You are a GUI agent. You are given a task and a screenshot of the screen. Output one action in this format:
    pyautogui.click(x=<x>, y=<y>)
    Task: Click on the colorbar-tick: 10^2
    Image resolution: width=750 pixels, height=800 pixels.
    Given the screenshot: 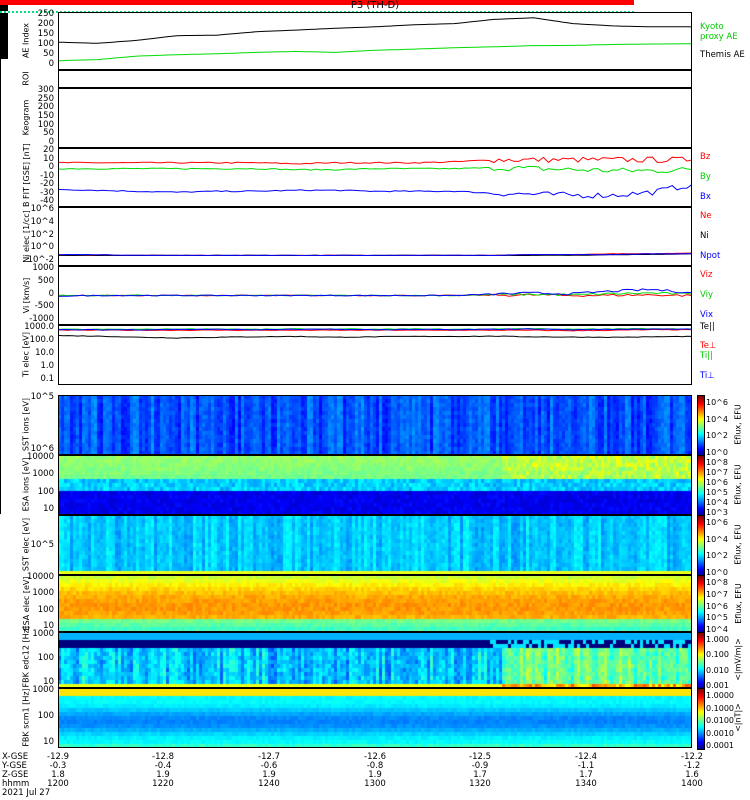 What is the action you would take?
    pyautogui.click(x=717, y=556)
    